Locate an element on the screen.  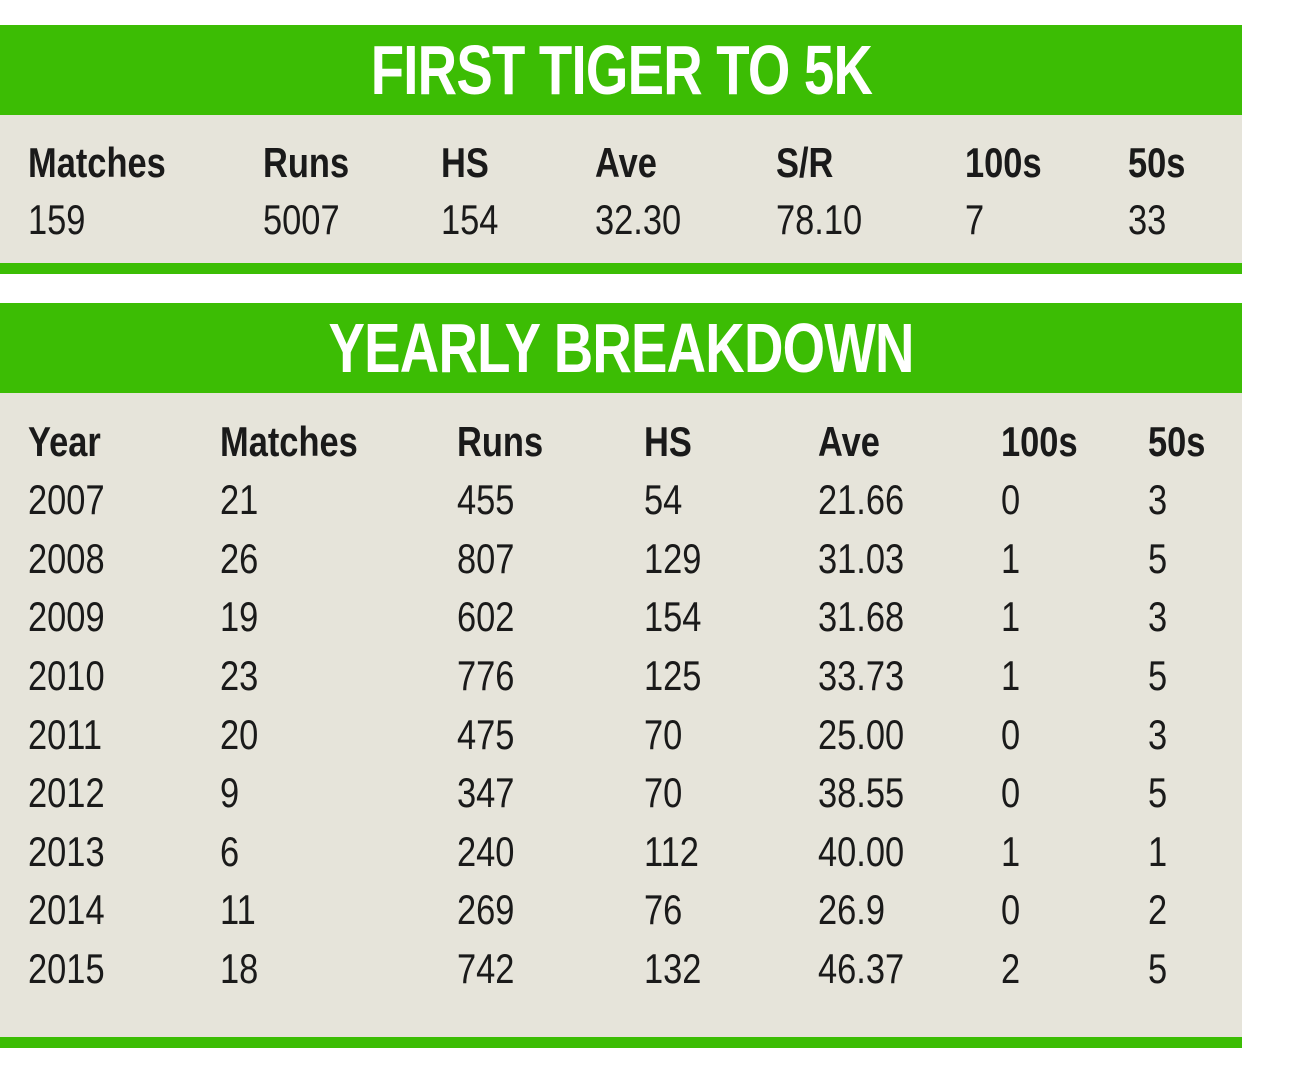
table-row: 2011 20 475 70 25.00 0 3 is located at coordinates (628, 734).